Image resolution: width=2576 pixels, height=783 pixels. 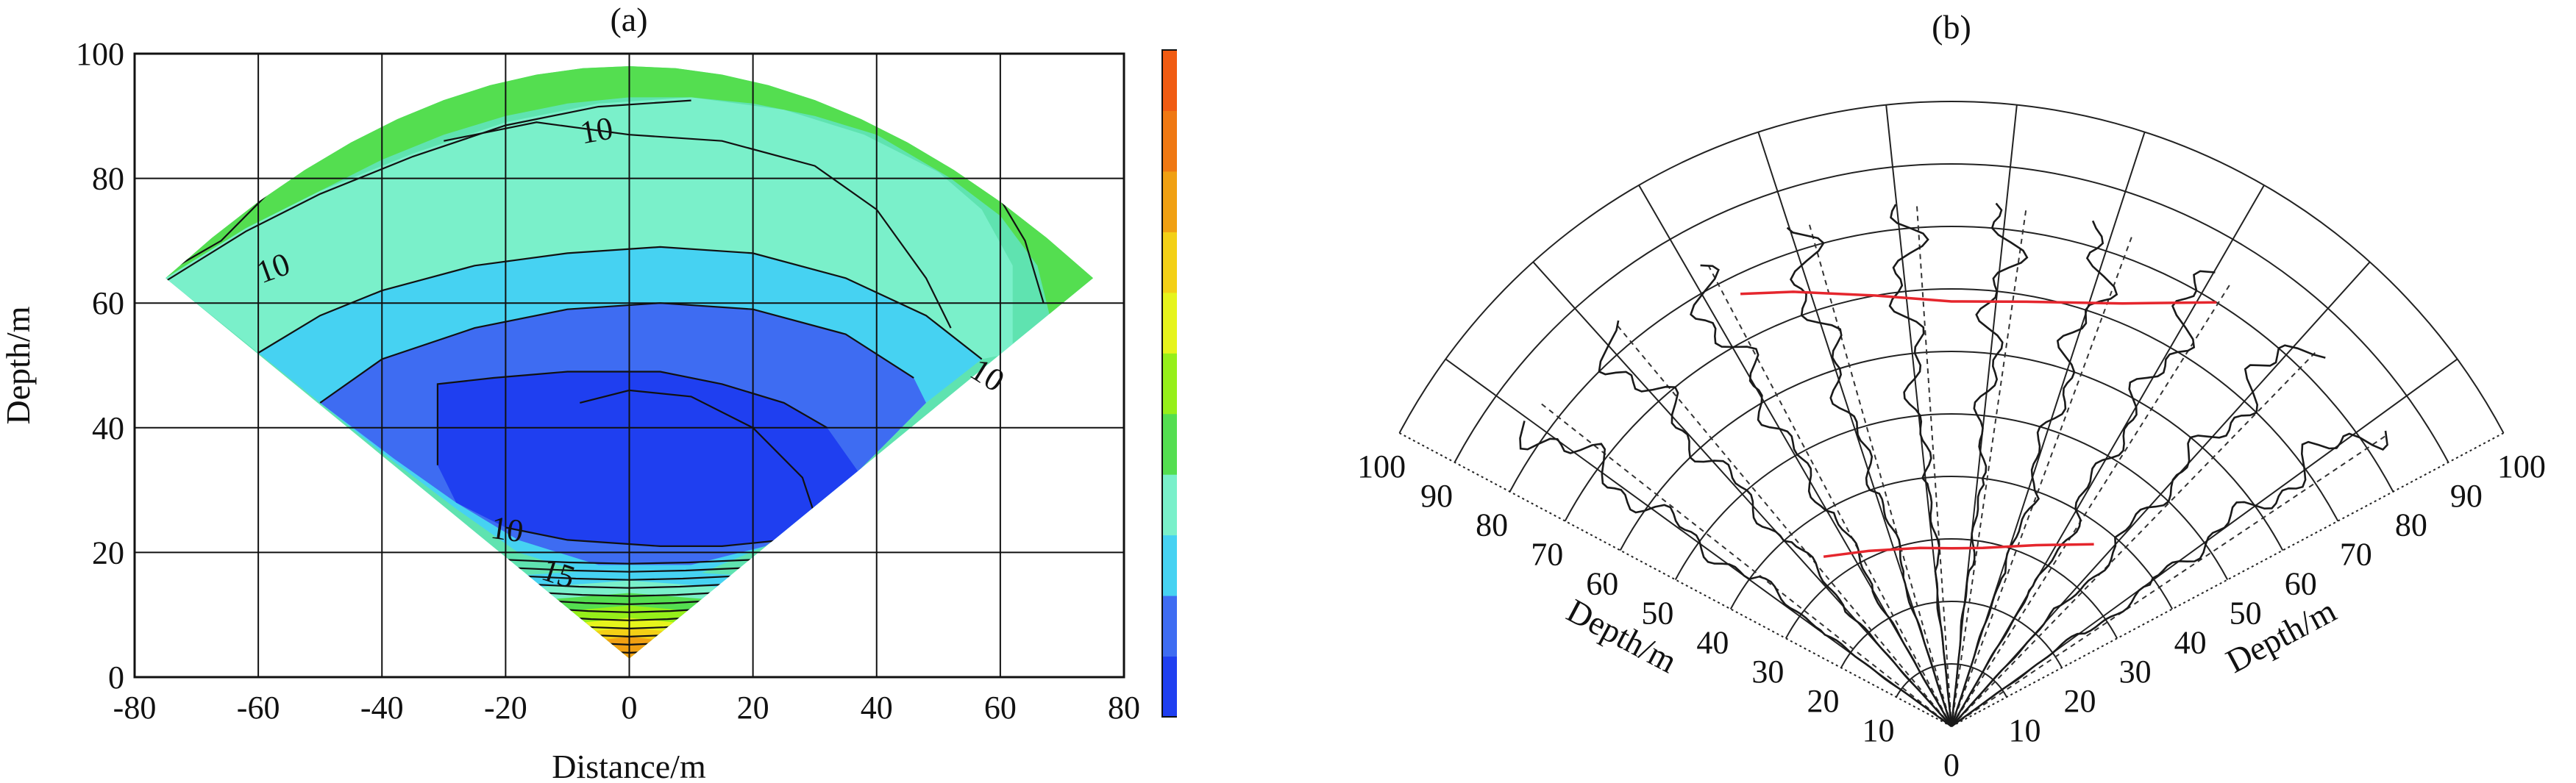 I want to click on colorbar: 59131721252933374147, so click(x=1169, y=383).